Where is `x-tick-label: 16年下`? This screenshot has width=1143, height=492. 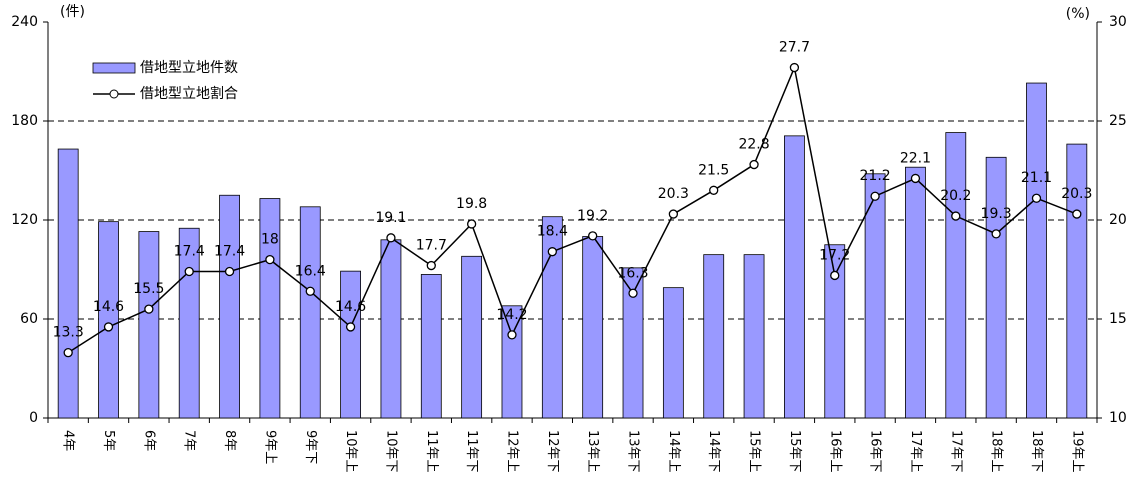
x-tick-label: 16年下 is located at coordinates (875, 451).